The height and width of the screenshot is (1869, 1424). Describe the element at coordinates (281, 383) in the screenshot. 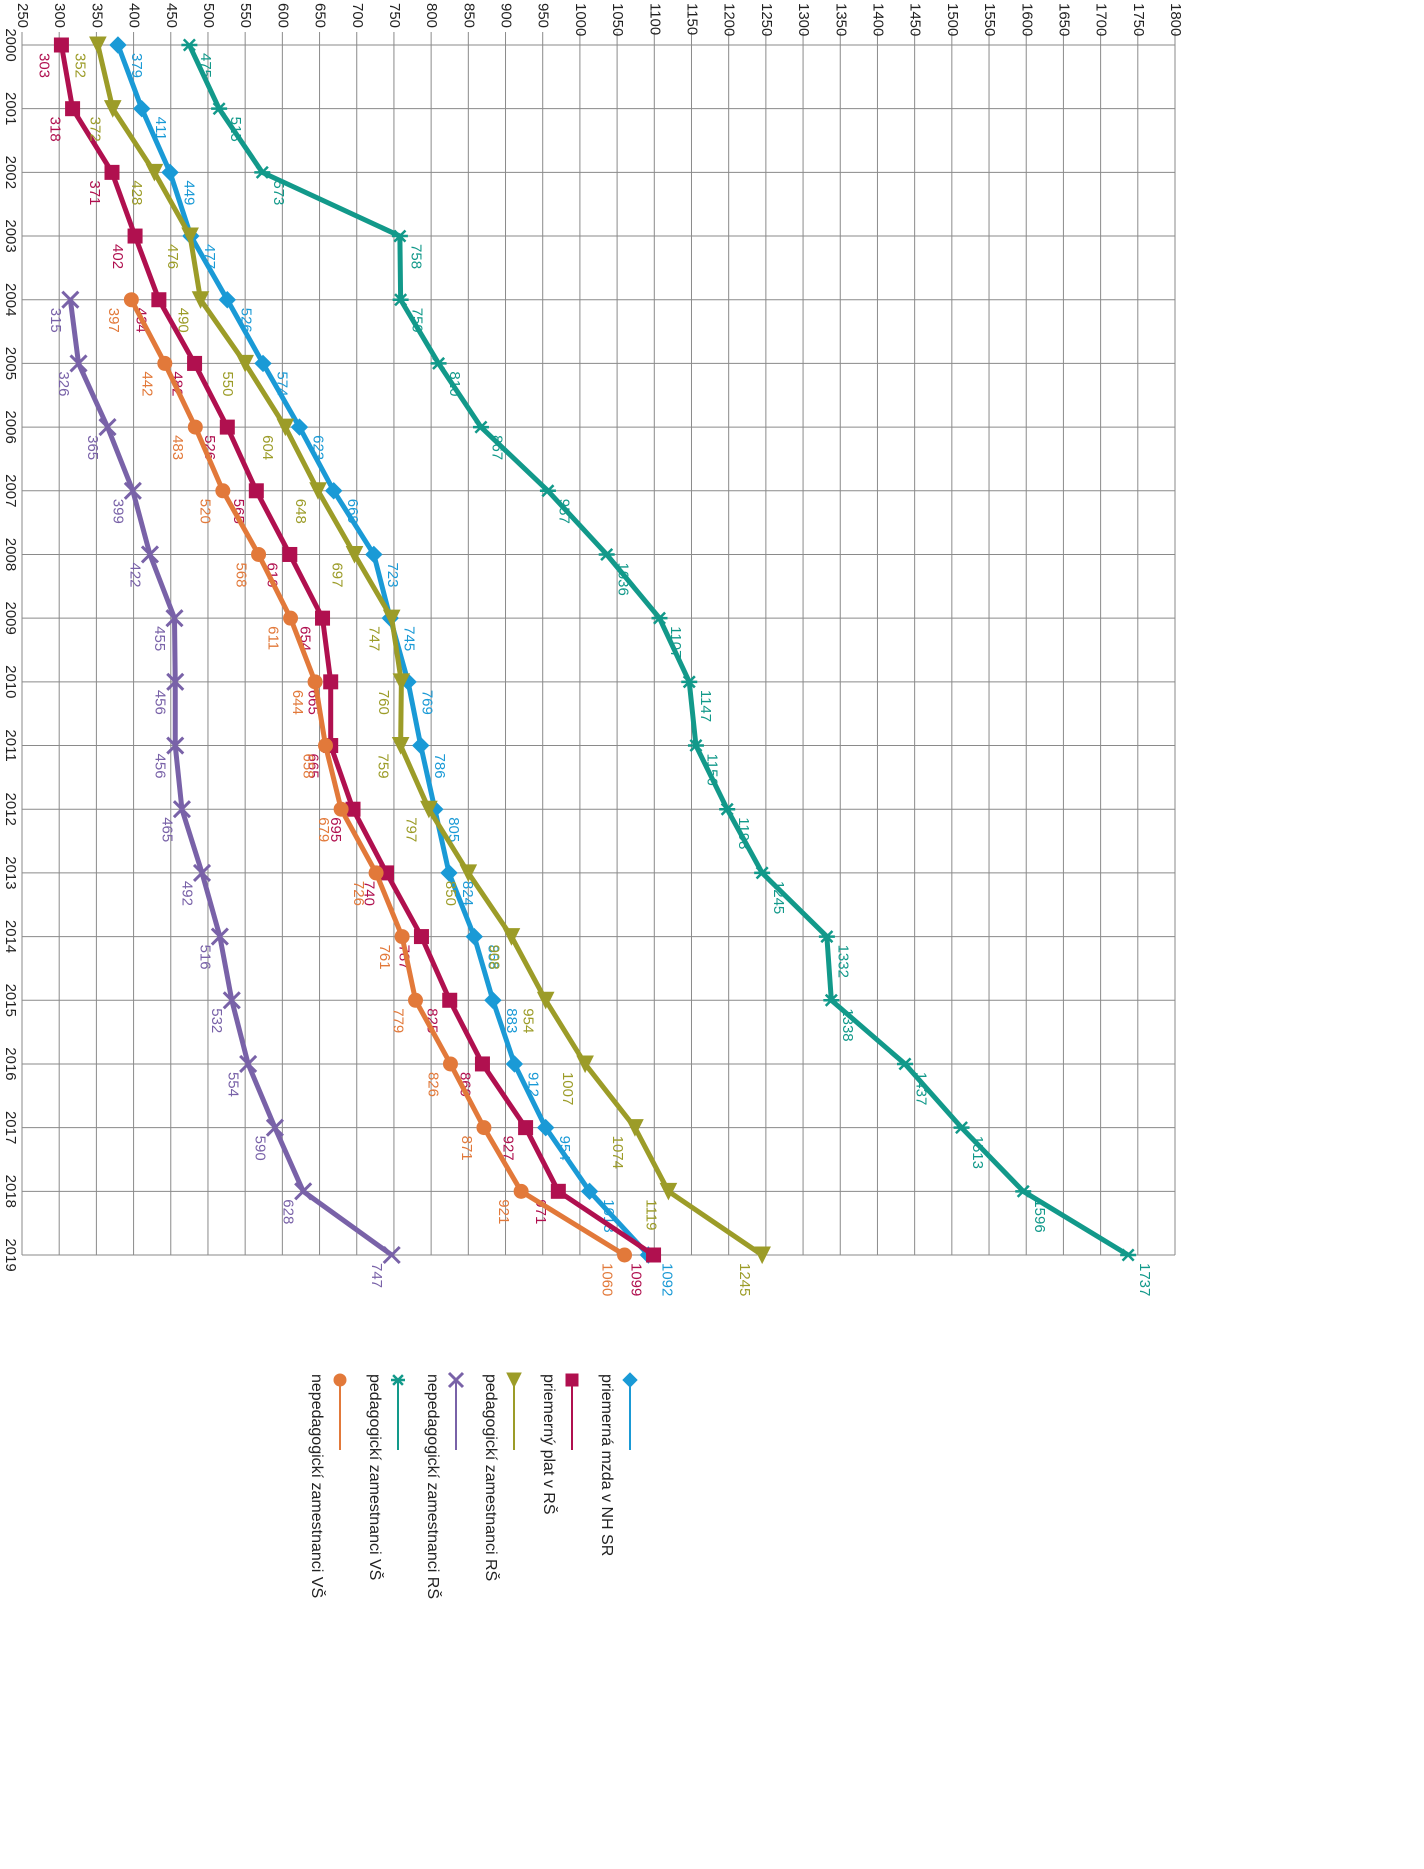

I see `data-label: 574` at that location.